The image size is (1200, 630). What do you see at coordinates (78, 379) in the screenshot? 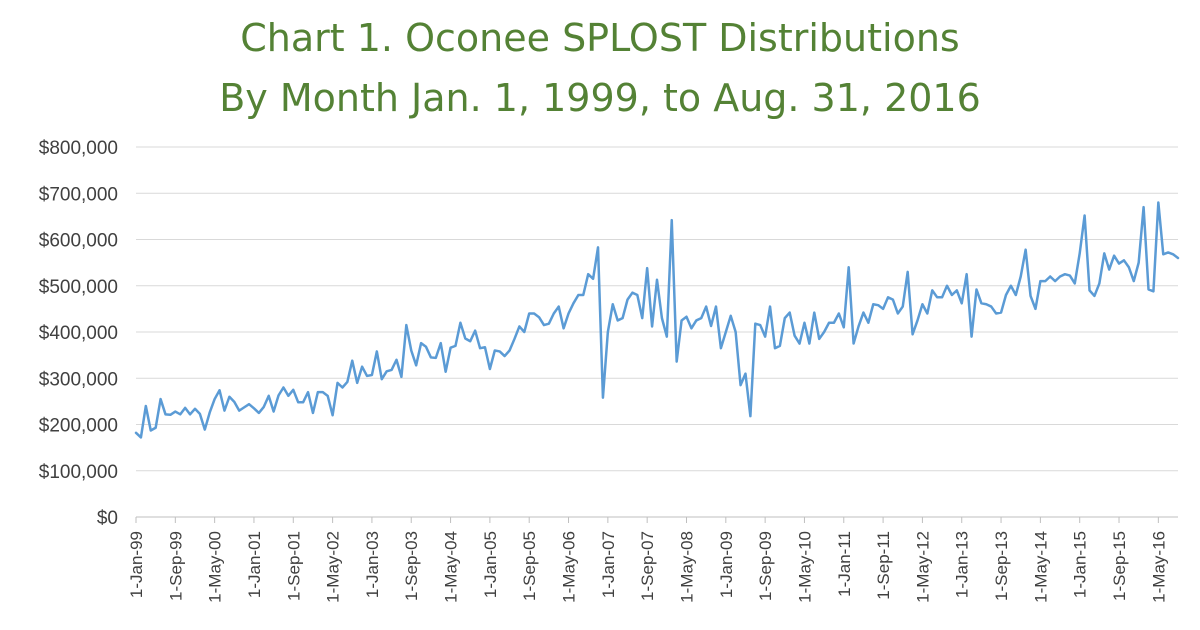
I see `y-tick-label: $300,000` at bounding box center [78, 379].